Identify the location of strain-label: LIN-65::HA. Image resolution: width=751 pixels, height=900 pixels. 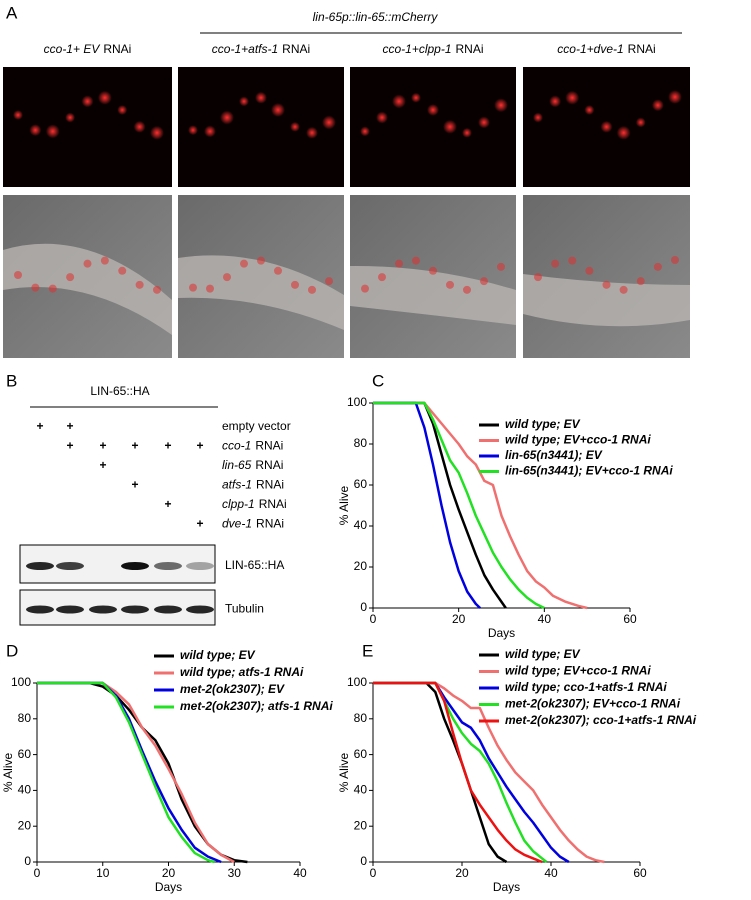
(119, 391).